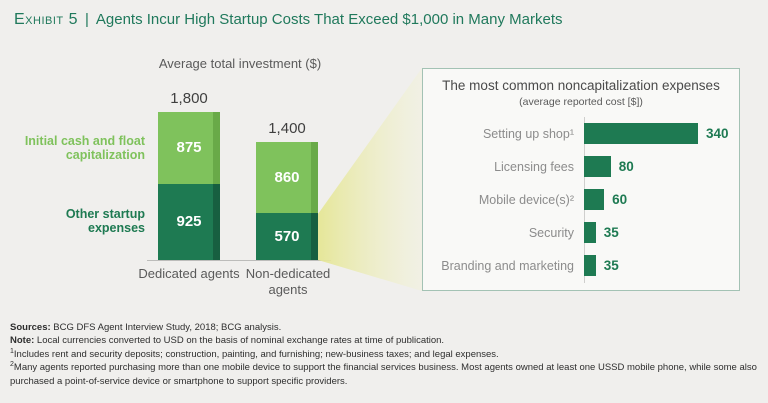 The height and width of the screenshot is (403, 768). Describe the element at coordinates (581, 102) in the screenshot. I see `panel-subtitle: (average reported cost [$])` at that location.